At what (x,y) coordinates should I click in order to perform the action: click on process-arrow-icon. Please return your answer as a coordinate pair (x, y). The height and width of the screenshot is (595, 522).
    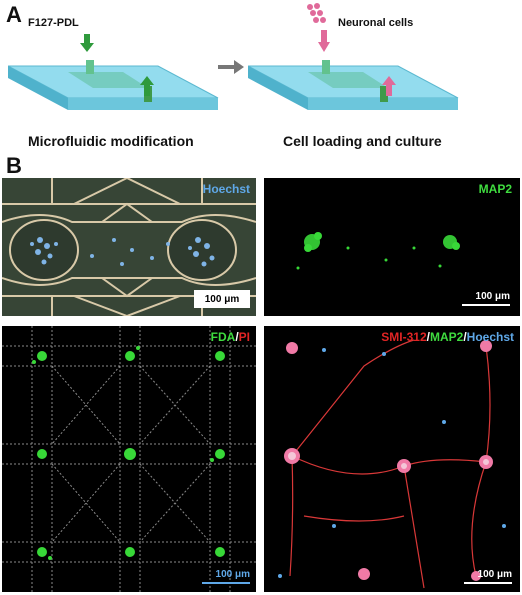
    Looking at the image, I should click on (231, 67).